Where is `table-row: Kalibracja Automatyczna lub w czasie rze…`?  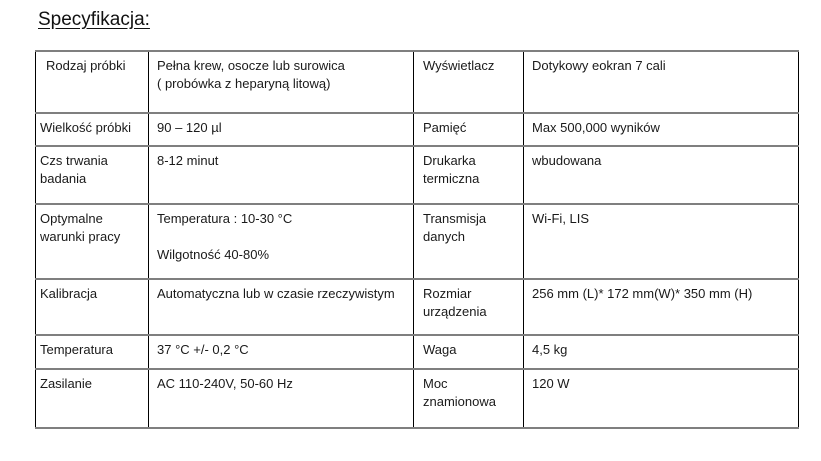
table-row: Kalibracja Automatyczna lub w czasie rze… is located at coordinates (417, 307).